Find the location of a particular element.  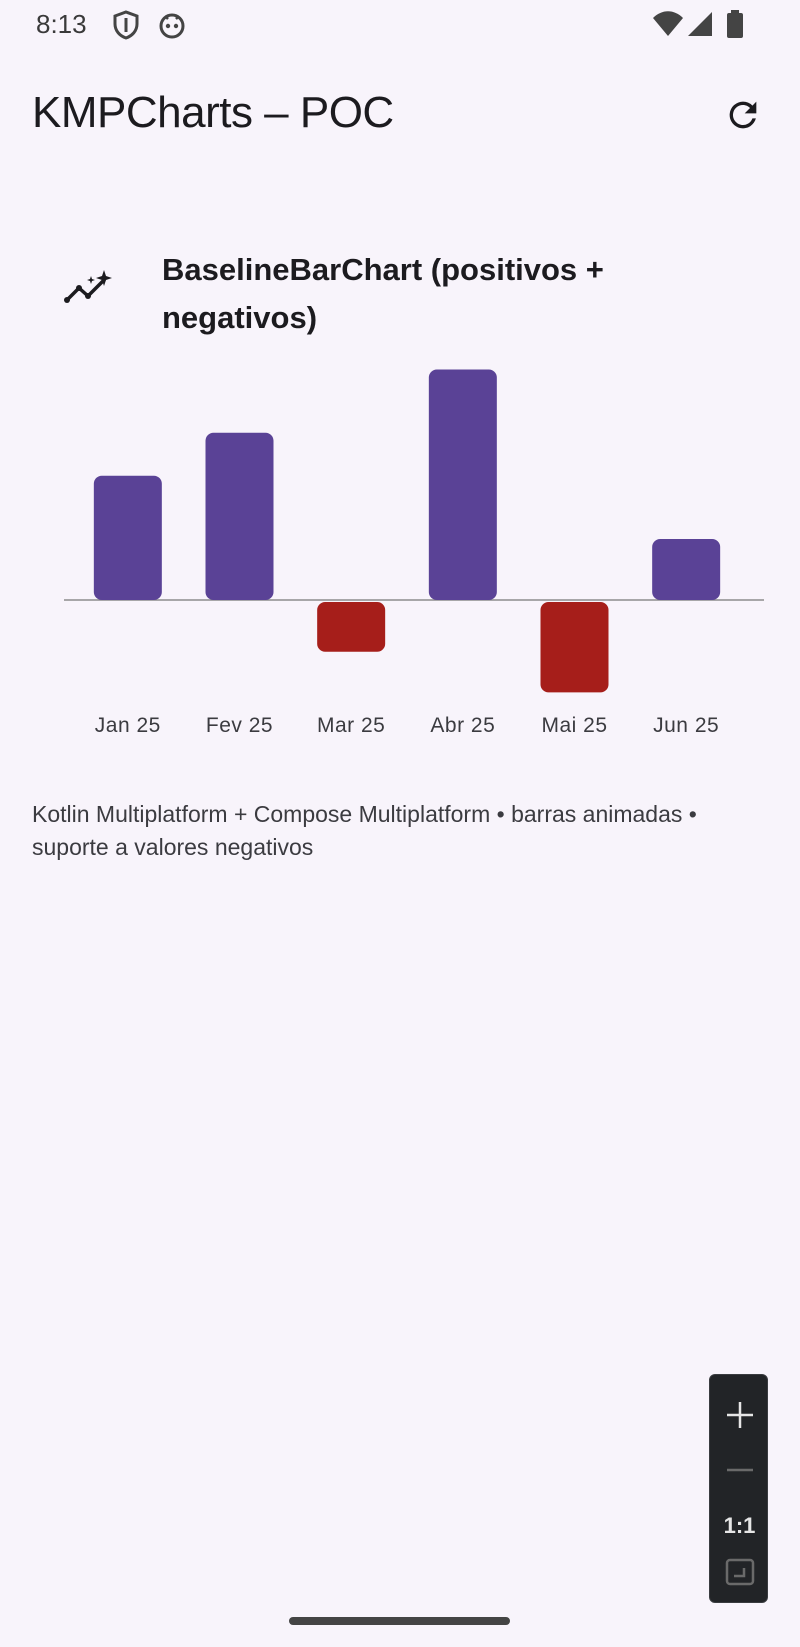

home-indicator is located at coordinates (399, 1621).